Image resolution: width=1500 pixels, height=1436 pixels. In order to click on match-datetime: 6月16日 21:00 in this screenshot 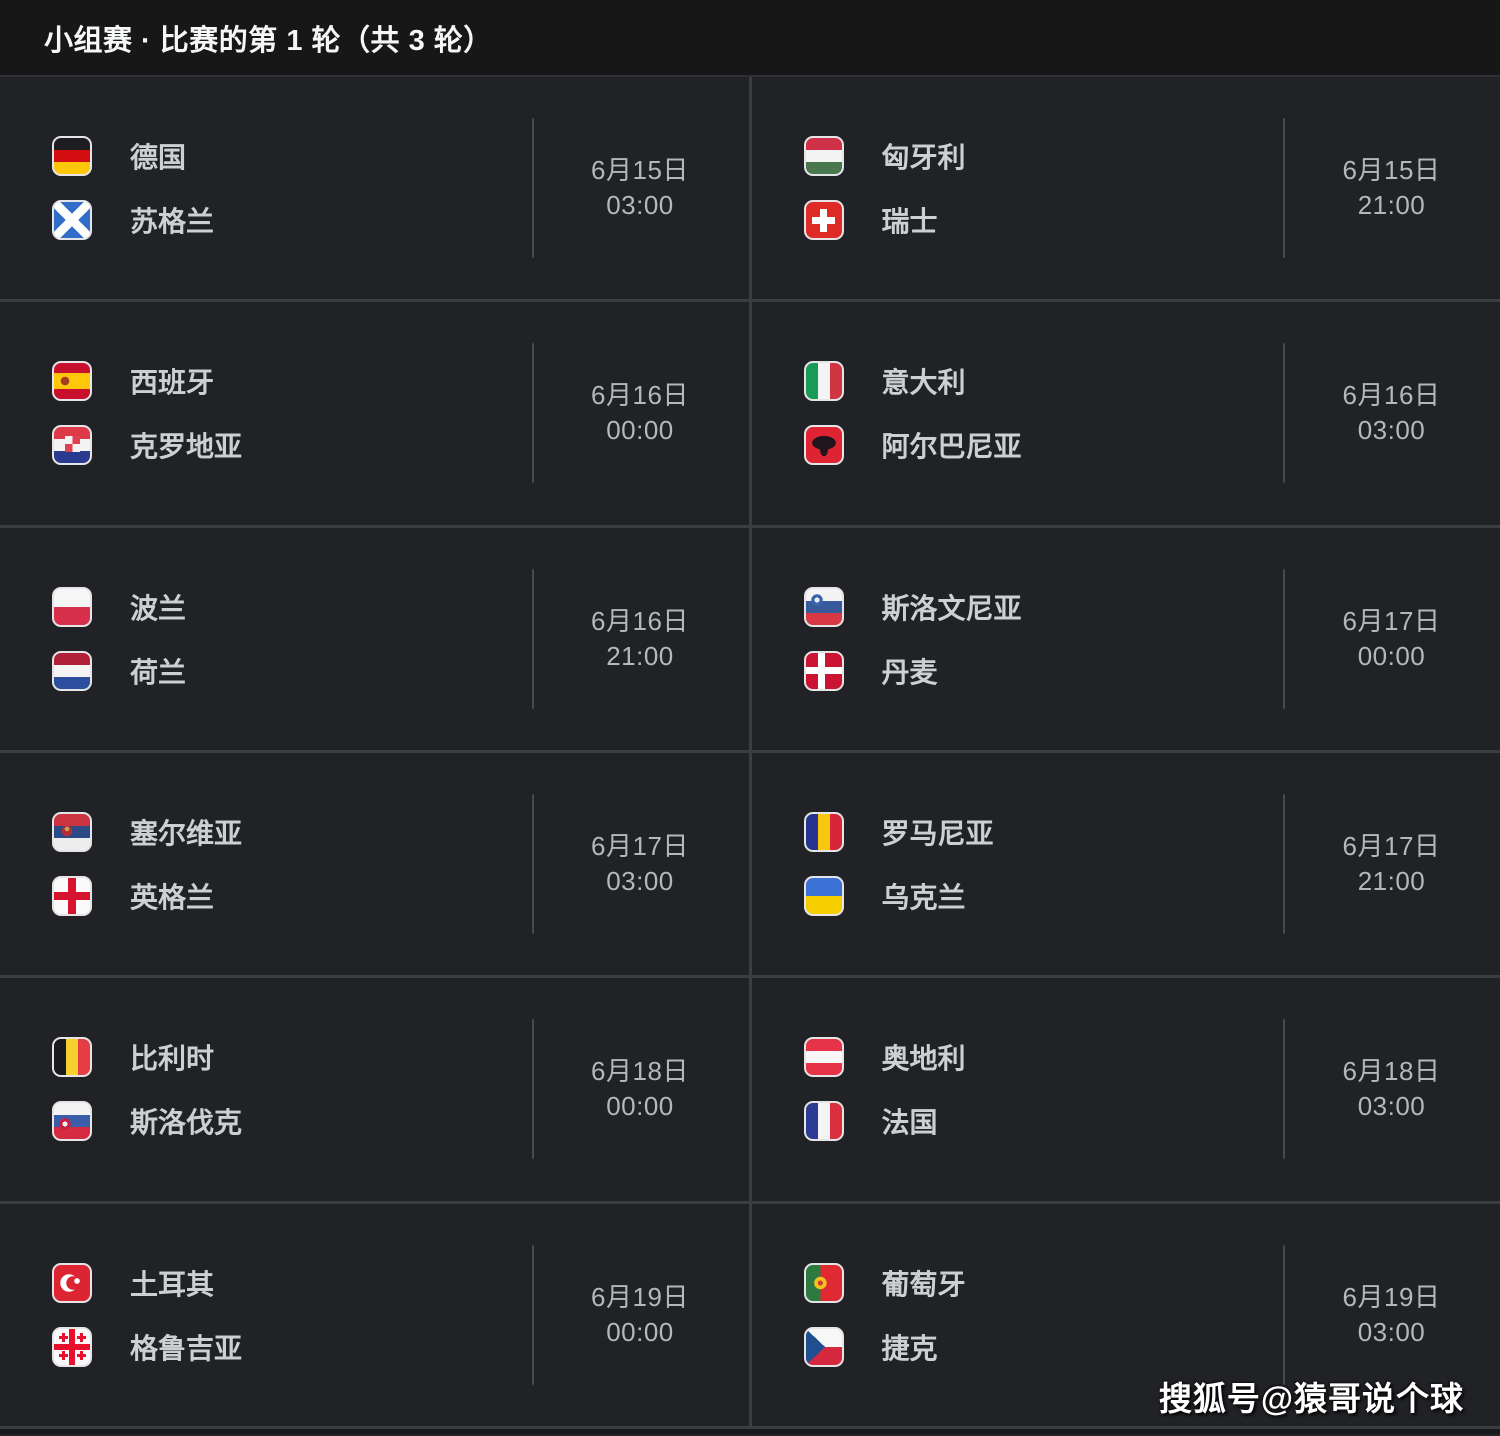, I will do `click(640, 639)`.